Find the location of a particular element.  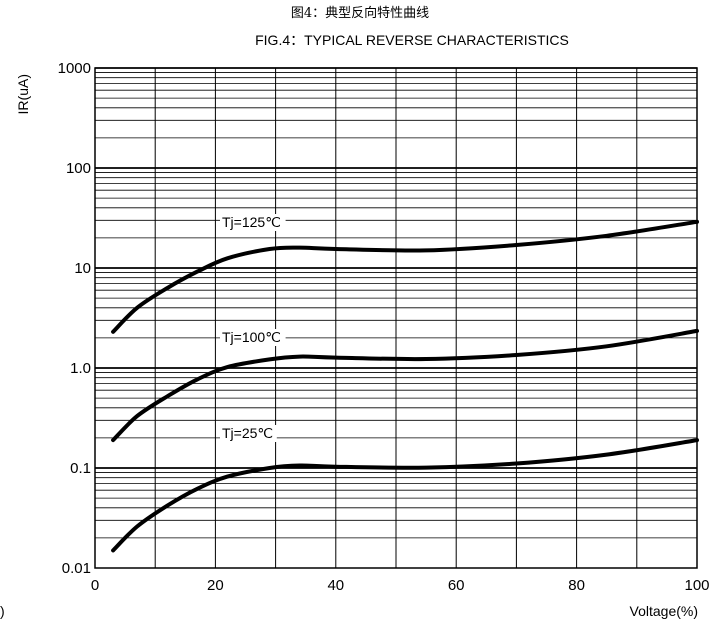

x-axis-label: Voltage(%) is located at coordinates (664, 611).